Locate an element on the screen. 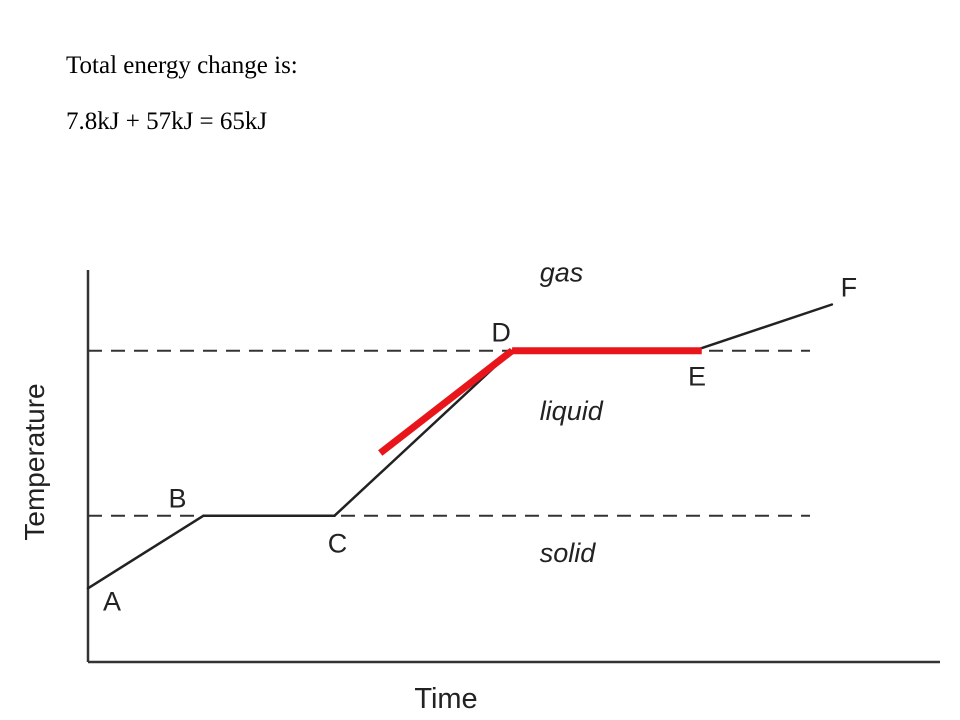  point-label-a: A is located at coordinates (112, 601).